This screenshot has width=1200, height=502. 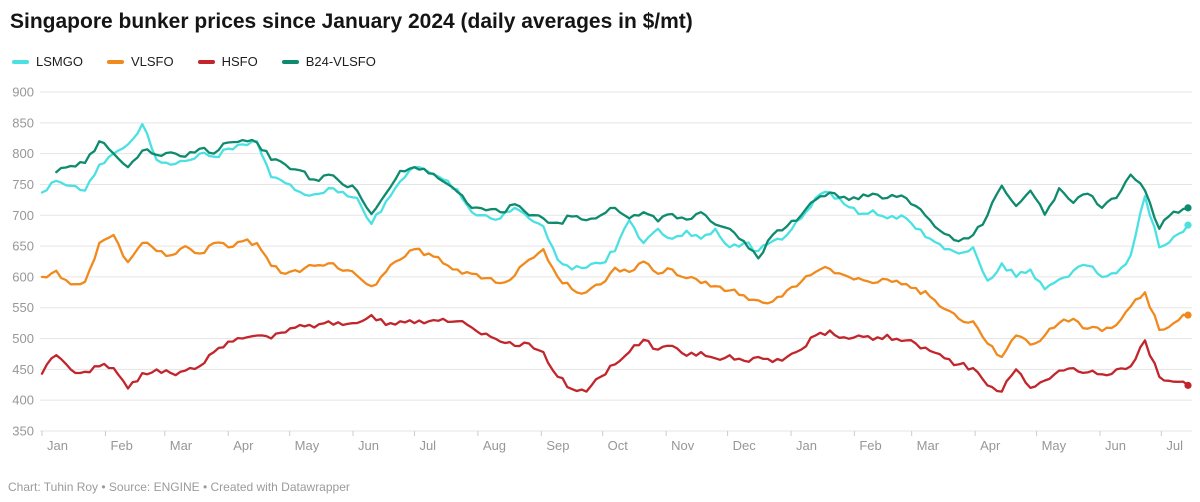 I want to click on x-axis-label-2: Mar, so click(x=181, y=445).